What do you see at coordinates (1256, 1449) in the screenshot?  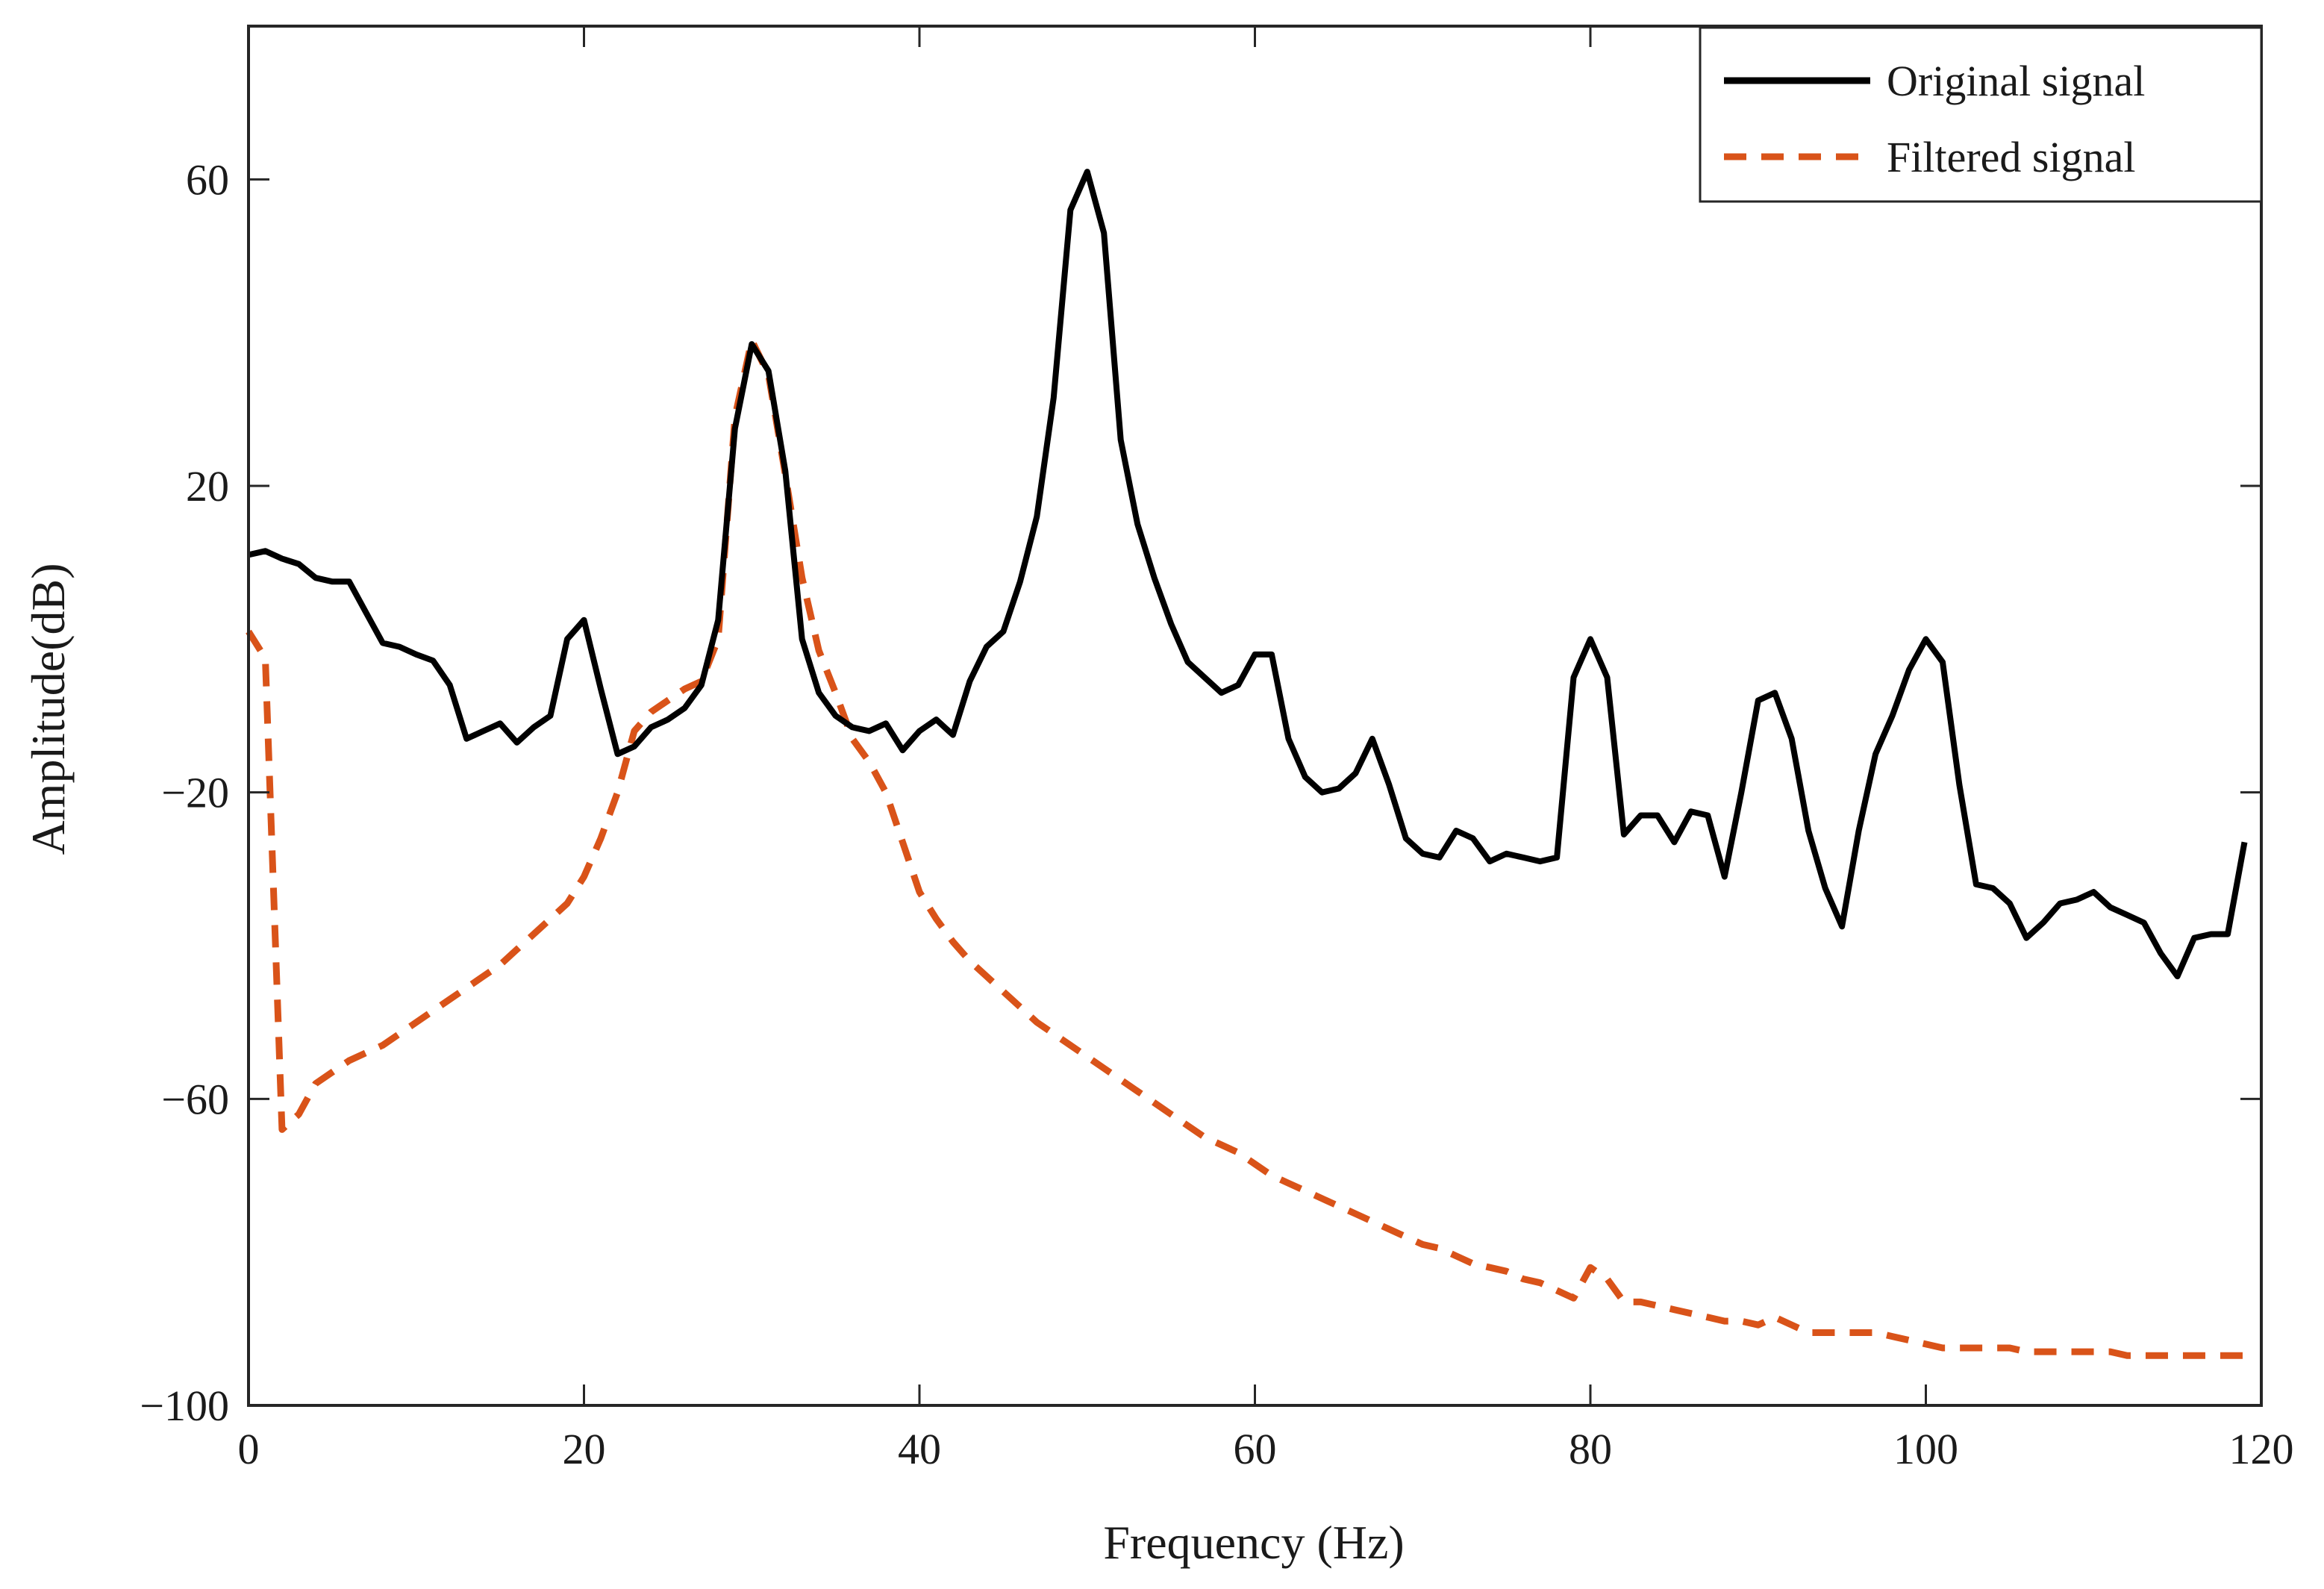 I see `x-tick-label: 60` at bounding box center [1256, 1449].